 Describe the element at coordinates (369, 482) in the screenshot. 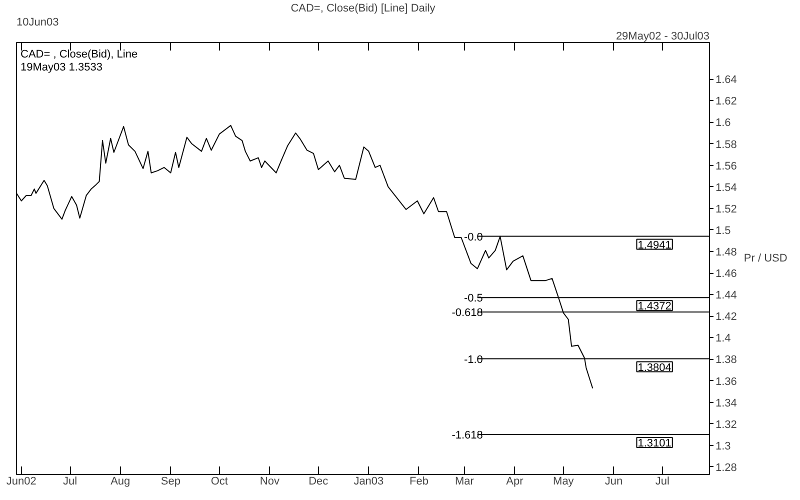

I see `x-tick-label: Jan03` at that location.